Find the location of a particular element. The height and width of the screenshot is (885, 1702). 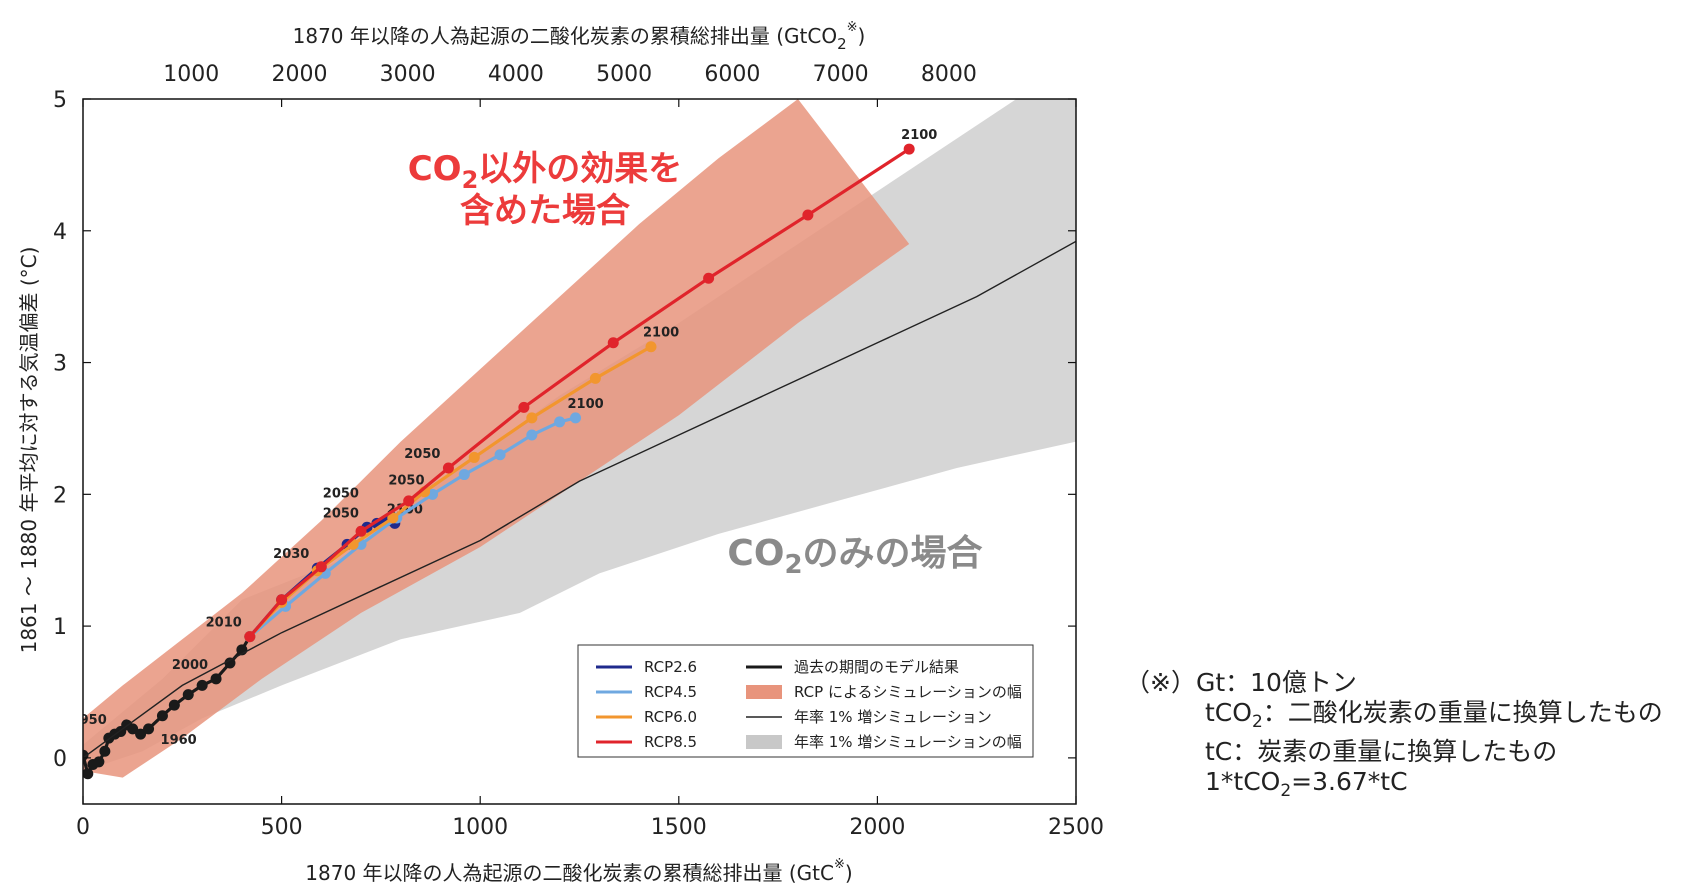

top-axis-title: 1870 年以降の人為起源の二酸化炭素の累積総排出量 (GtCO2※) is located at coordinates (579, 36).